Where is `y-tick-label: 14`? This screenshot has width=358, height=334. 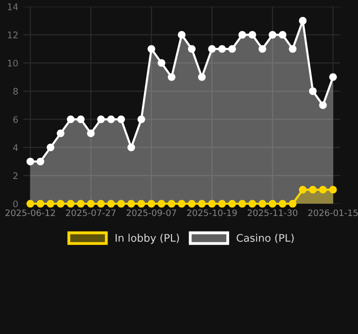 y-tick-label: 14 is located at coordinates (13, 7).